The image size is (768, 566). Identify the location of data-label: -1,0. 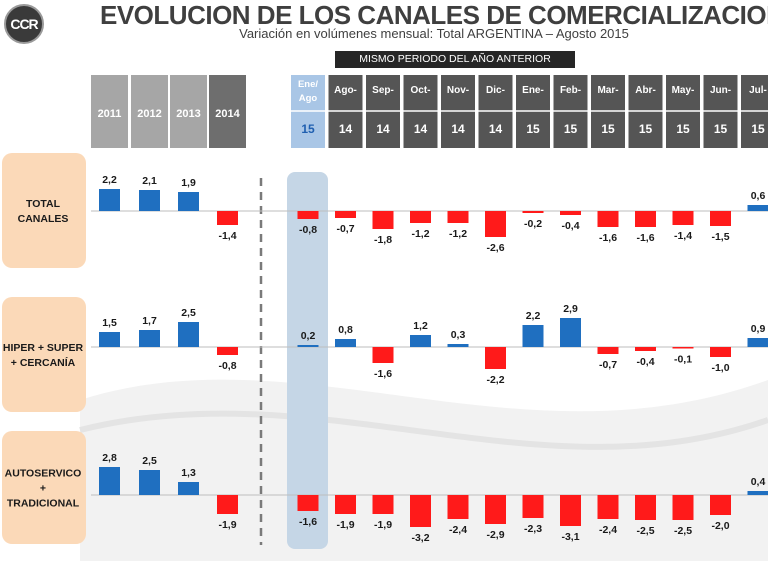
(720, 368).